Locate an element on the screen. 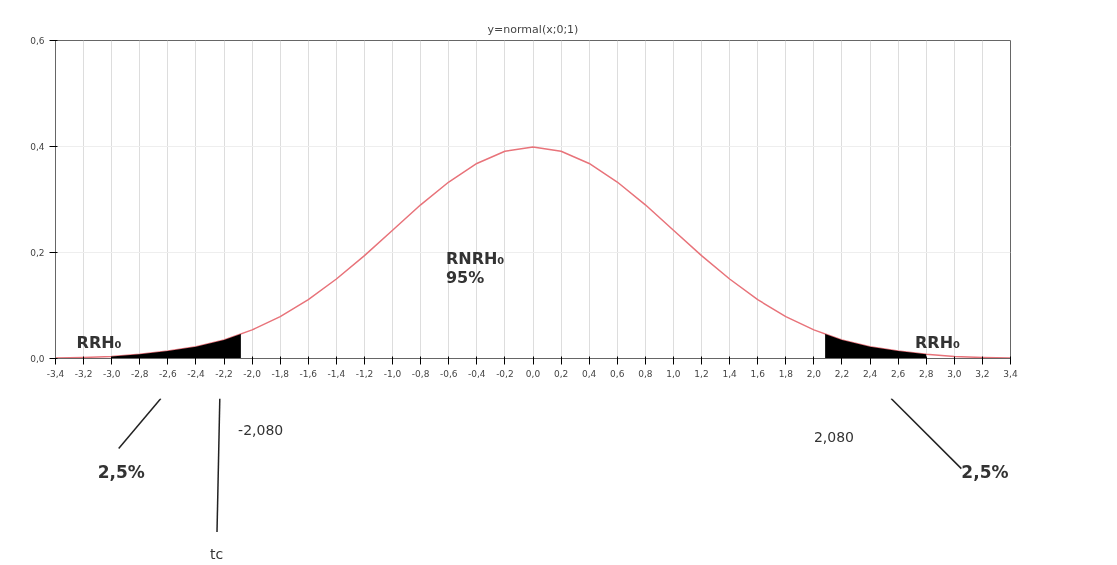 This screenshot has width=1117, height=565. y-tick-label: 0,0 is located at coordinates (37, 359).